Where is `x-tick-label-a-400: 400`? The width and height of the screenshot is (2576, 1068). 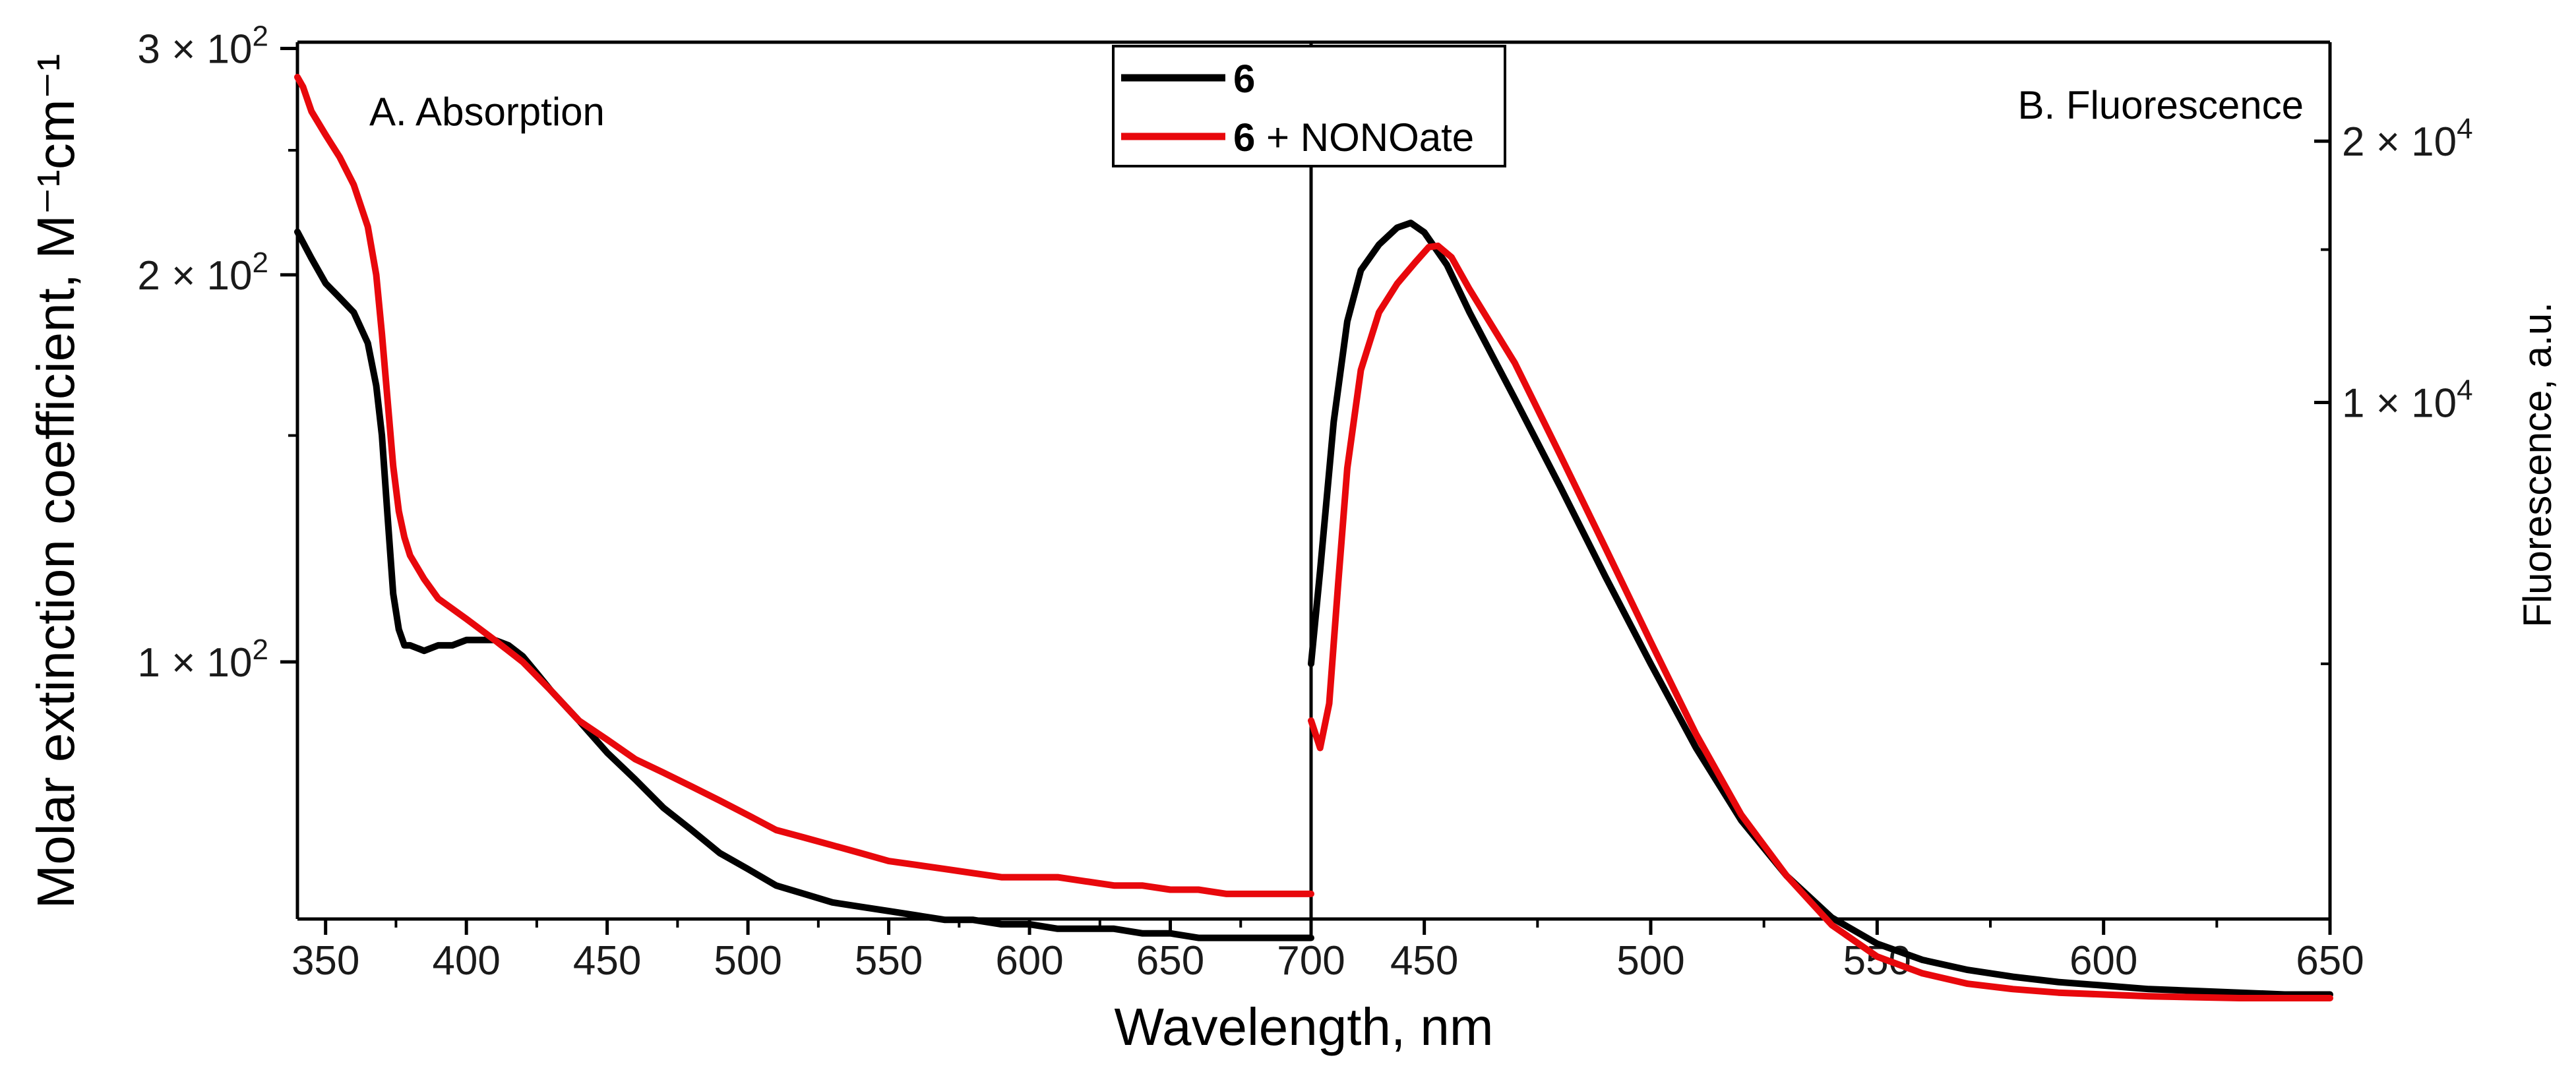 x-tick-label-a-400: 400 is located at coordinates (466, 961).